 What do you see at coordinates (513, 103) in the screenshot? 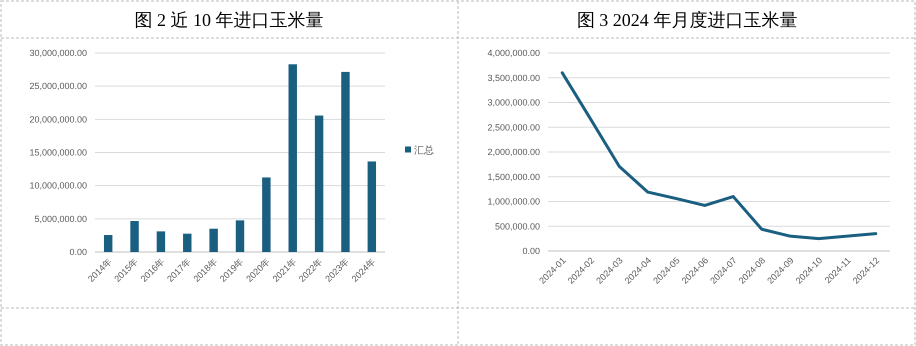
I see `y-tick-label: 3,000,000.00` at bounding box center [513, 103].